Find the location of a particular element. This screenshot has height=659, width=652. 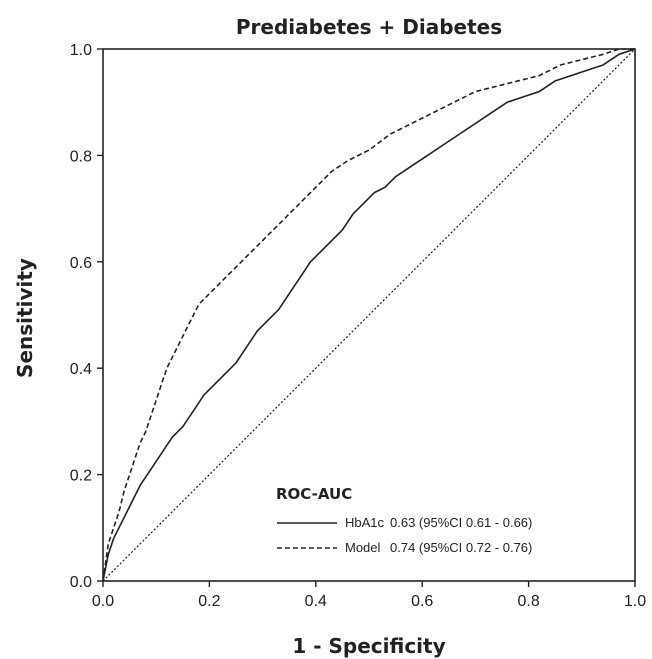

chart-title: Prediabetes + Diabetes is located at coordinates (369, 27).